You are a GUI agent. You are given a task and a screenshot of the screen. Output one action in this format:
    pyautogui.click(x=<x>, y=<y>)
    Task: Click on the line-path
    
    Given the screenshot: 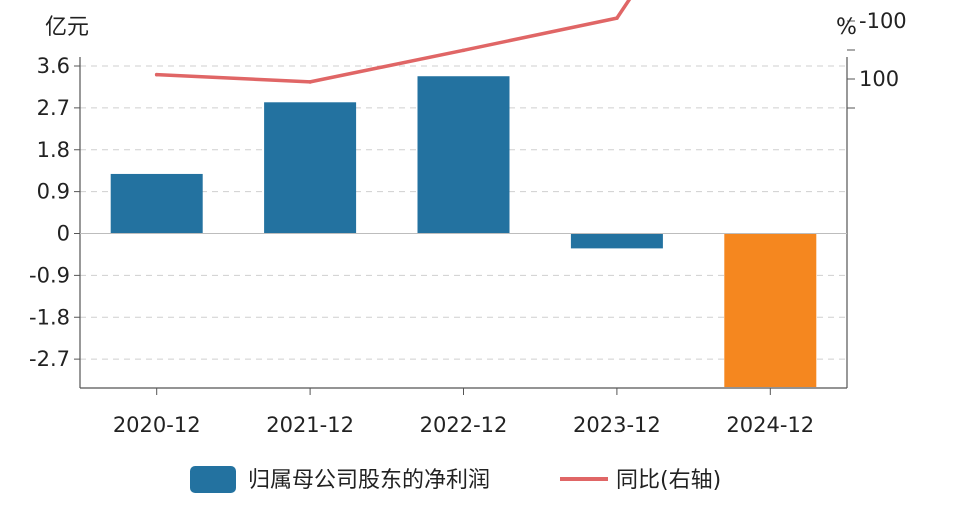 What is the action you would take?
    pyautogui.click(x=393, y=42)
    